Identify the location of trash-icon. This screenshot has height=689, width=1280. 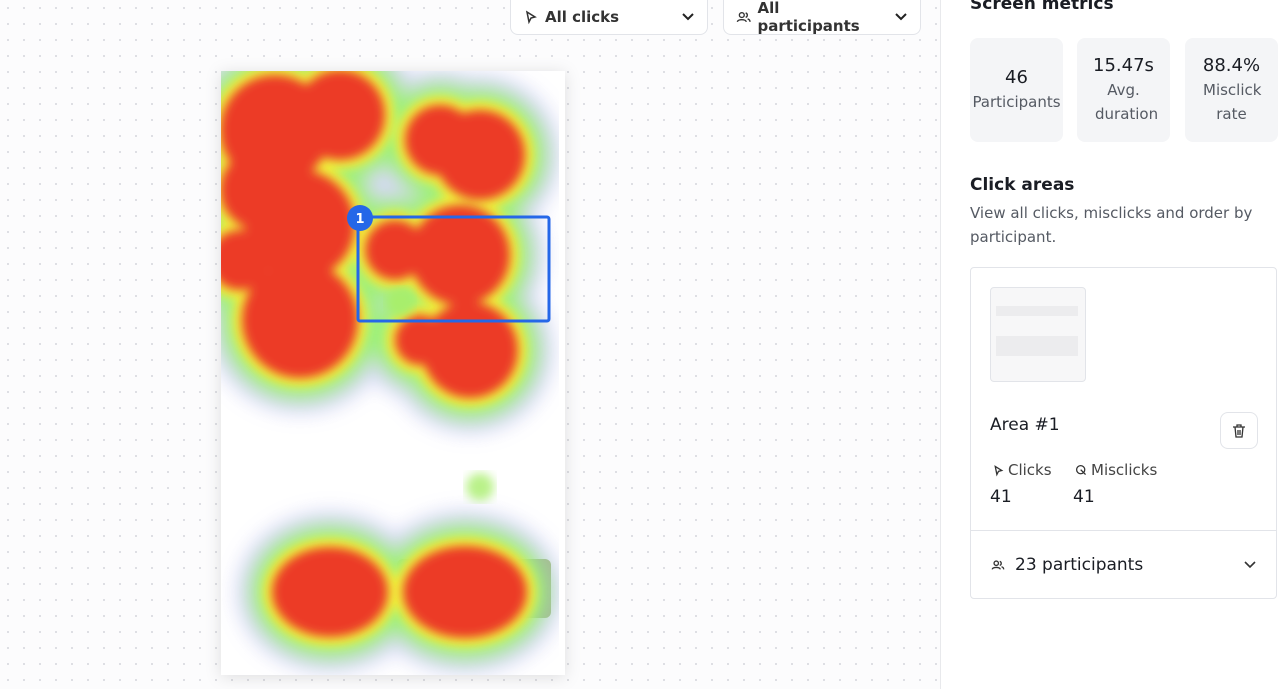
(1239, 430).